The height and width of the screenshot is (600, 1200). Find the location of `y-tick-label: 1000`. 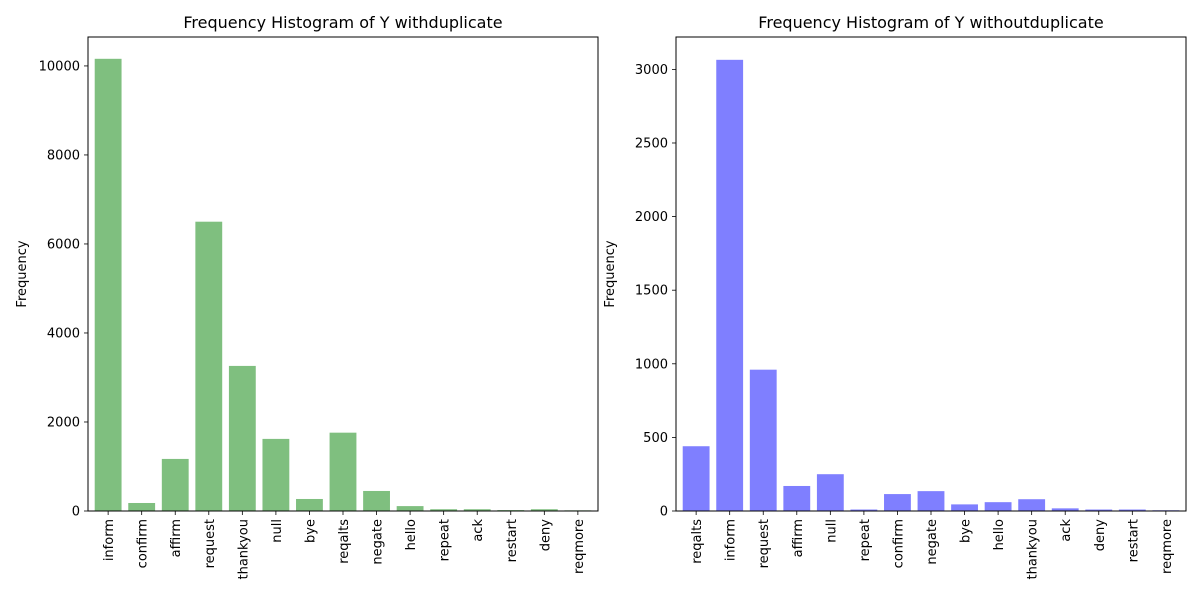

y-tick-label: 1000 is located at coordinates (651, 364).